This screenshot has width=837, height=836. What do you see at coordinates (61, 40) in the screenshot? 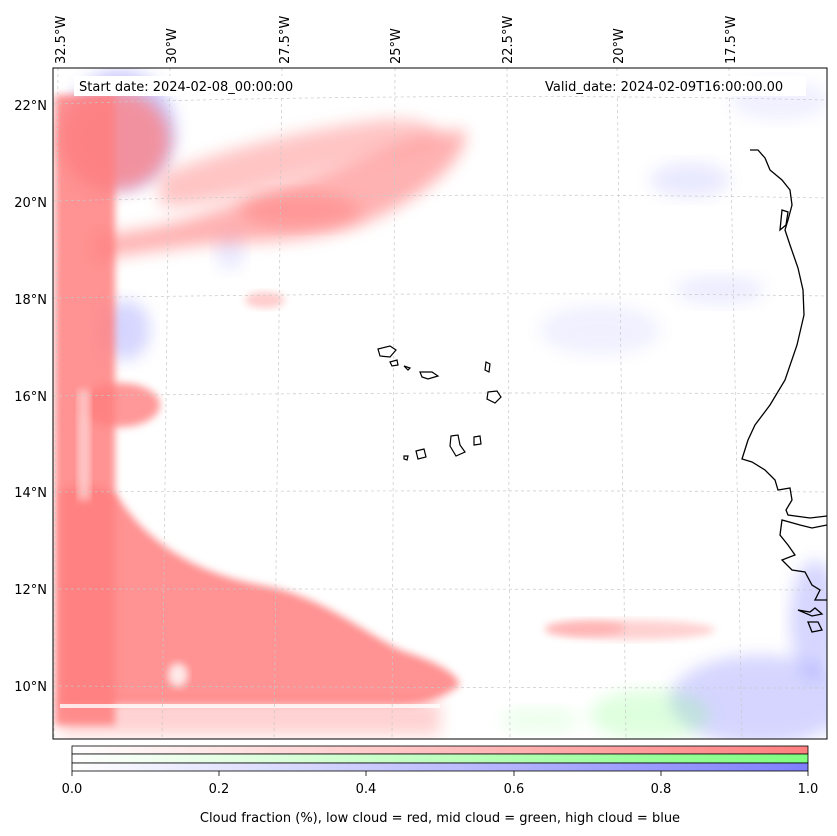
I see `lon-label: 32.5°W` at bounding box center [61, 40].